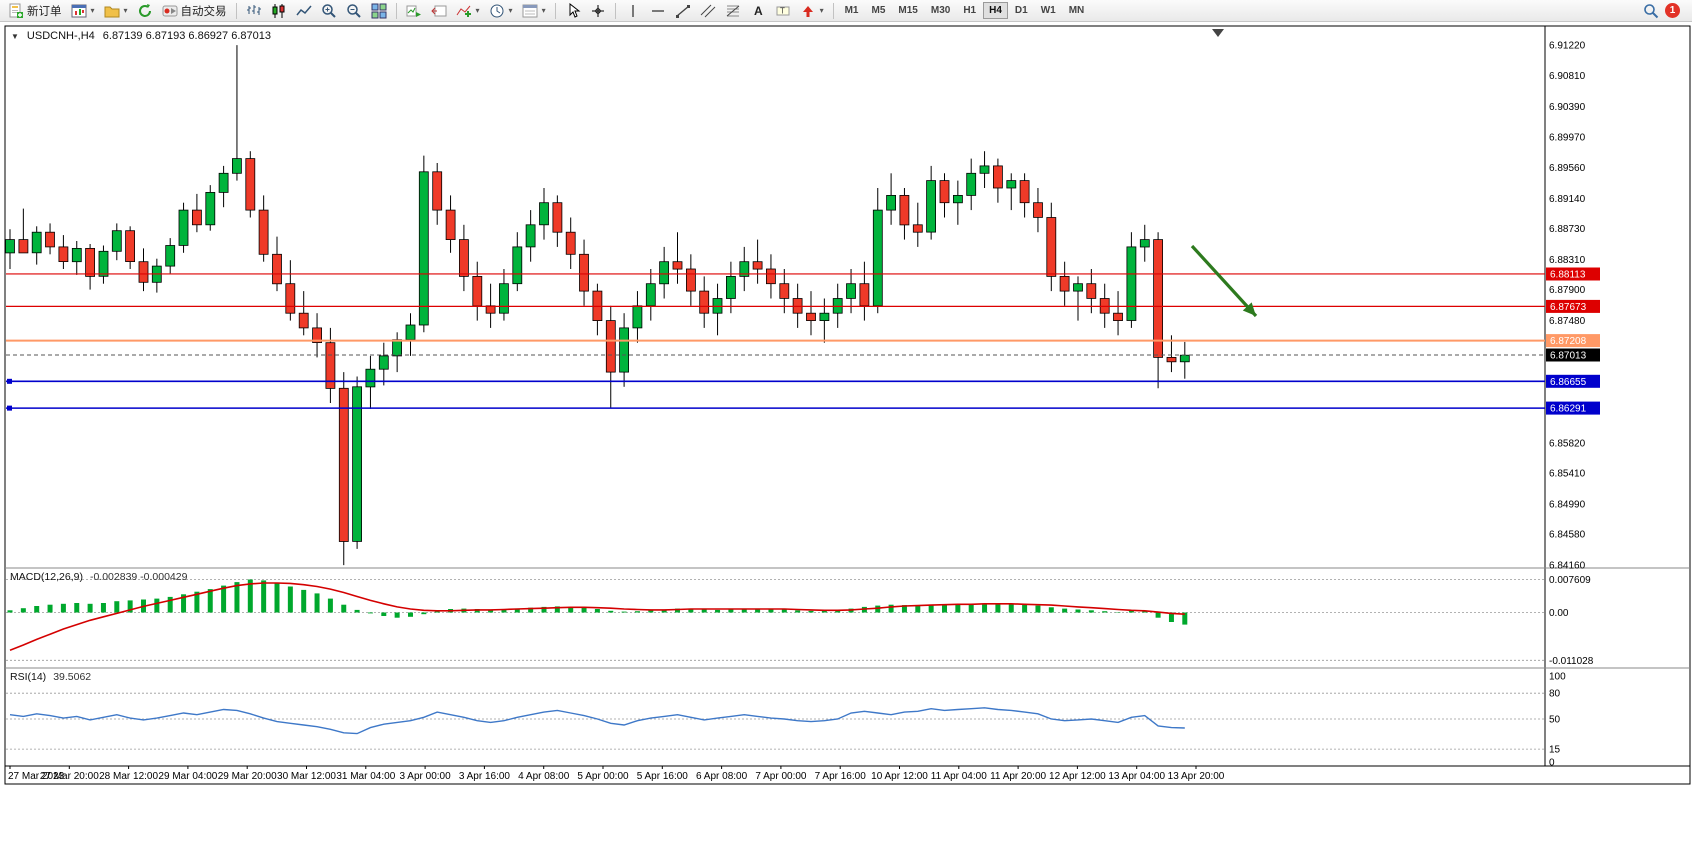  What do you see at coordinates (1555, 750) in the screenshot?
I see `rsi-axis-label: 15` at bounding box center [1555, 750].